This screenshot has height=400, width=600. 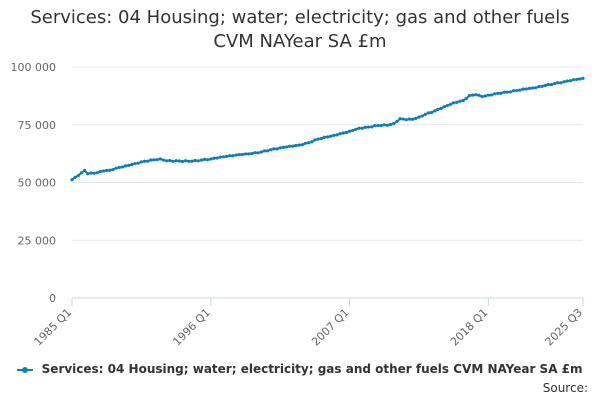 What do you see at coordinates (52, 298) in the screenshot?
I see `y-tick-label: 0` at bounding box center [52, 298].